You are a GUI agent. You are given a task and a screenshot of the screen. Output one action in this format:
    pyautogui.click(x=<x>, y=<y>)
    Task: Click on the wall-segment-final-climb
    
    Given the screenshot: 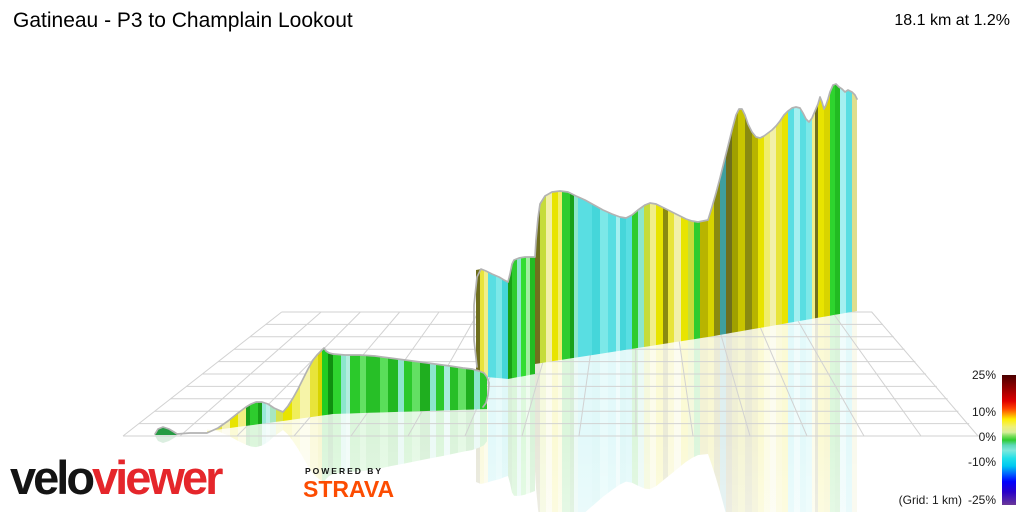 What is the action you would take?
    pyautogui.click(x=782, y=210)
    